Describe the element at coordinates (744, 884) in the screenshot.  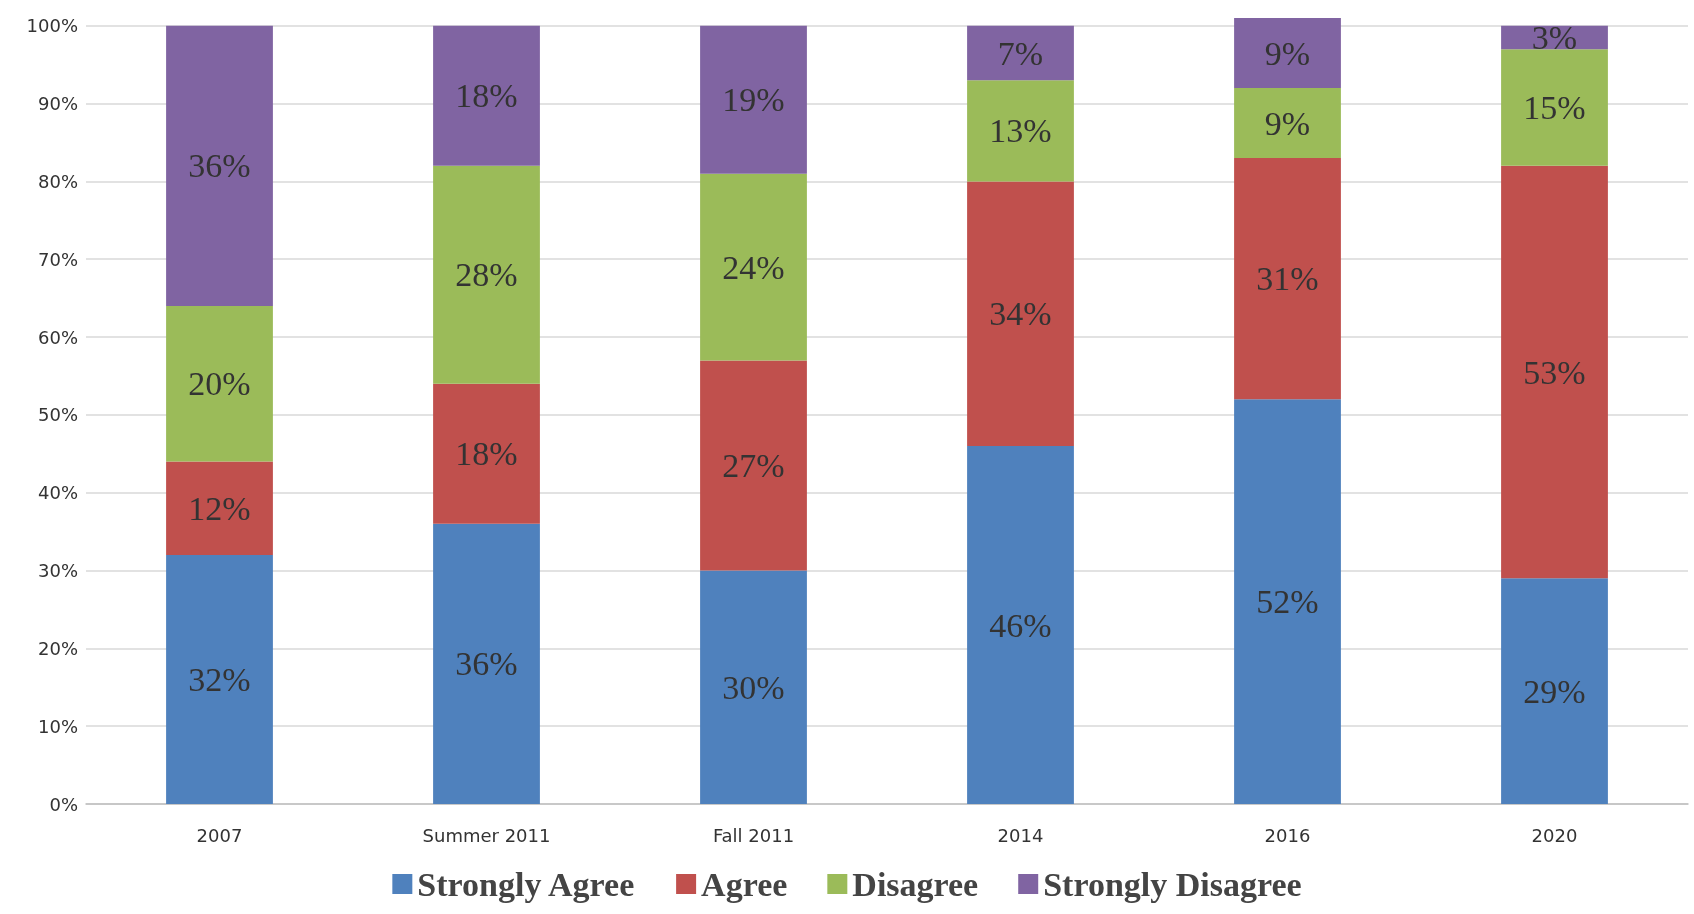
I see `legend-label: Agree` at that location.